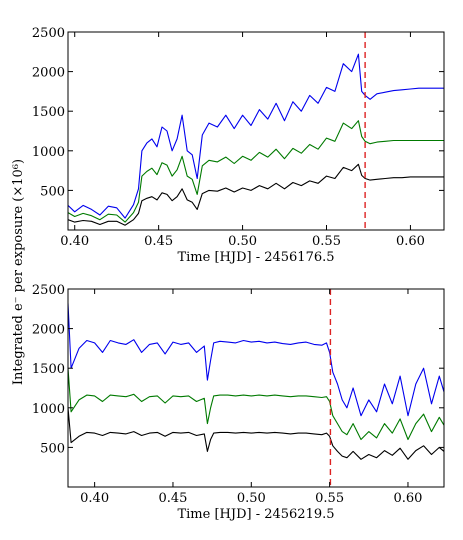 The height and width of the screenshot is (540, 463). I want to click on top-y-tick-label: 2500, so click(48, 33).